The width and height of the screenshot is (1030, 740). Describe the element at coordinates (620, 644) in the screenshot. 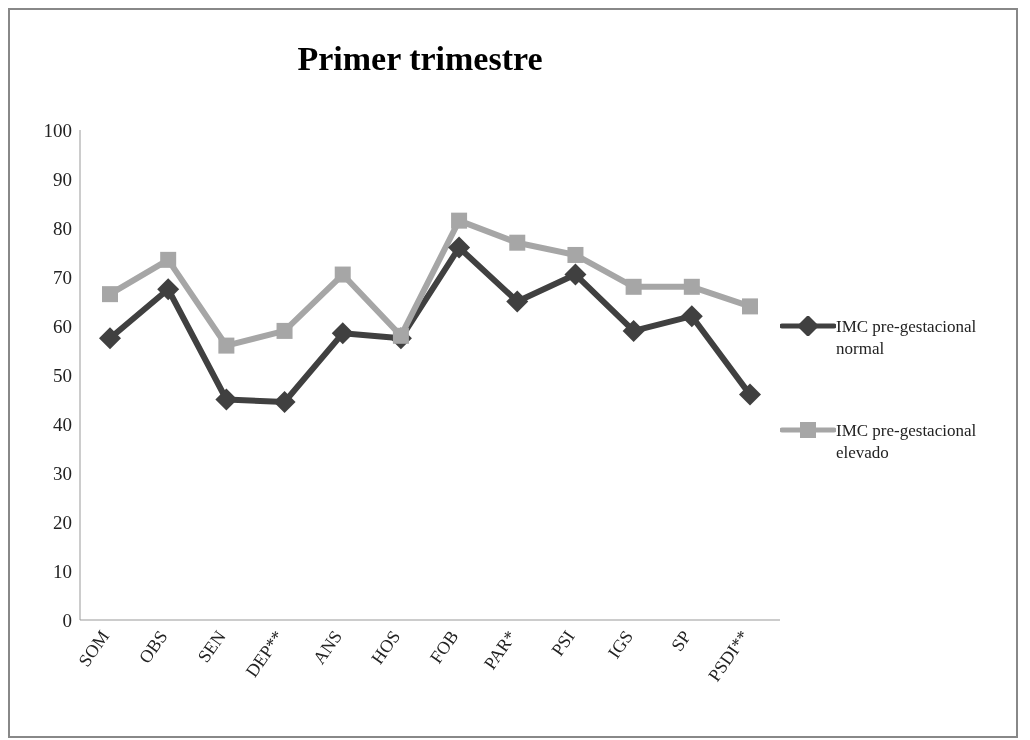

I see `x-tick-label: IGS` at that location.